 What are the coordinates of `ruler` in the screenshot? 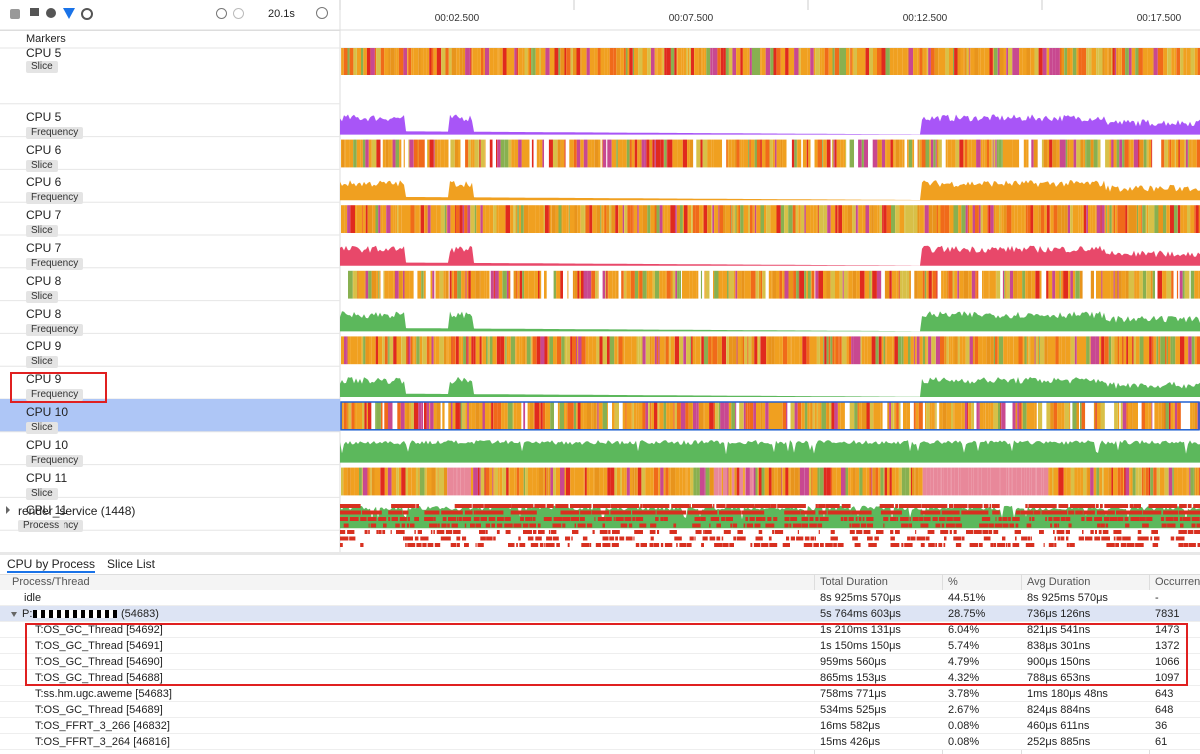 It's located at (770, 15).